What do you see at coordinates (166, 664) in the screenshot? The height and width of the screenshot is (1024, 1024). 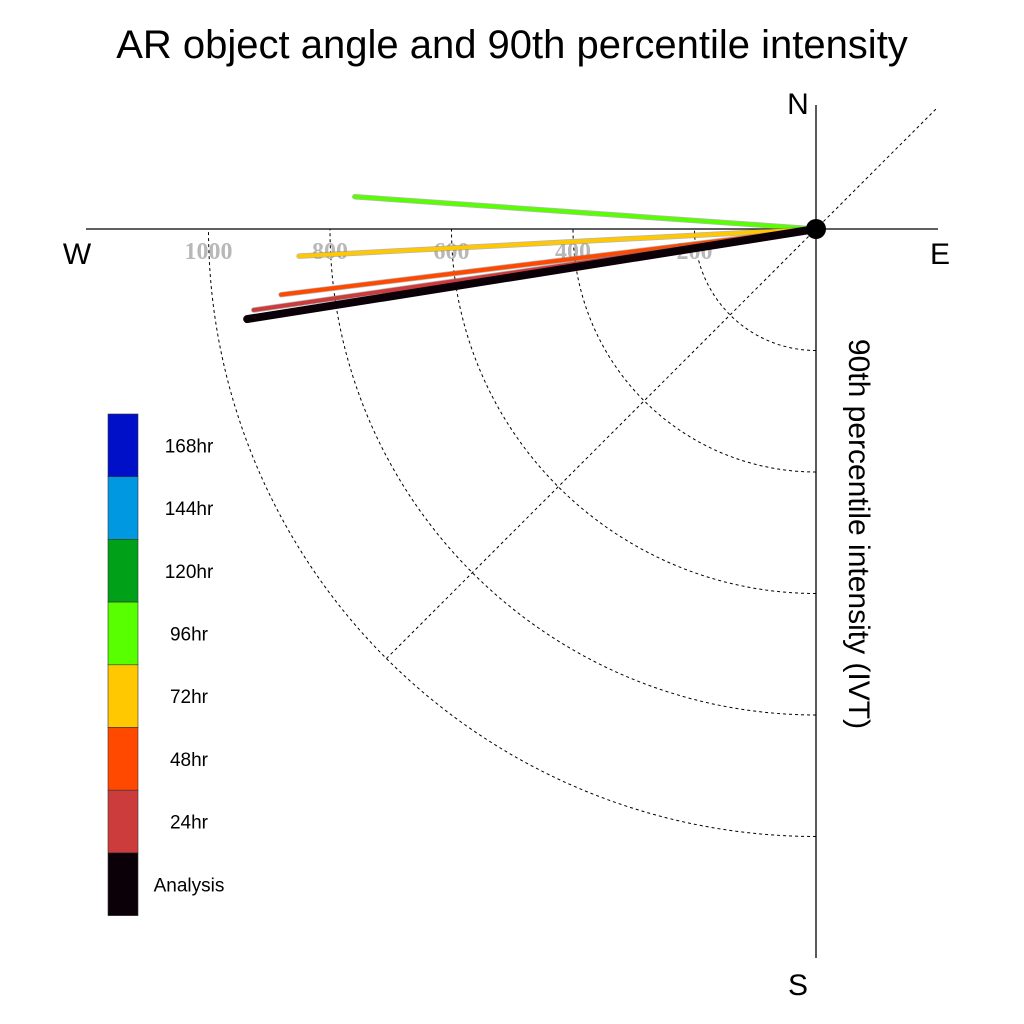 I see `legend: 168hr 144hr 120hr 96hr 72hr 48hr 24hr Analysis` at bounding box center [166, 664].